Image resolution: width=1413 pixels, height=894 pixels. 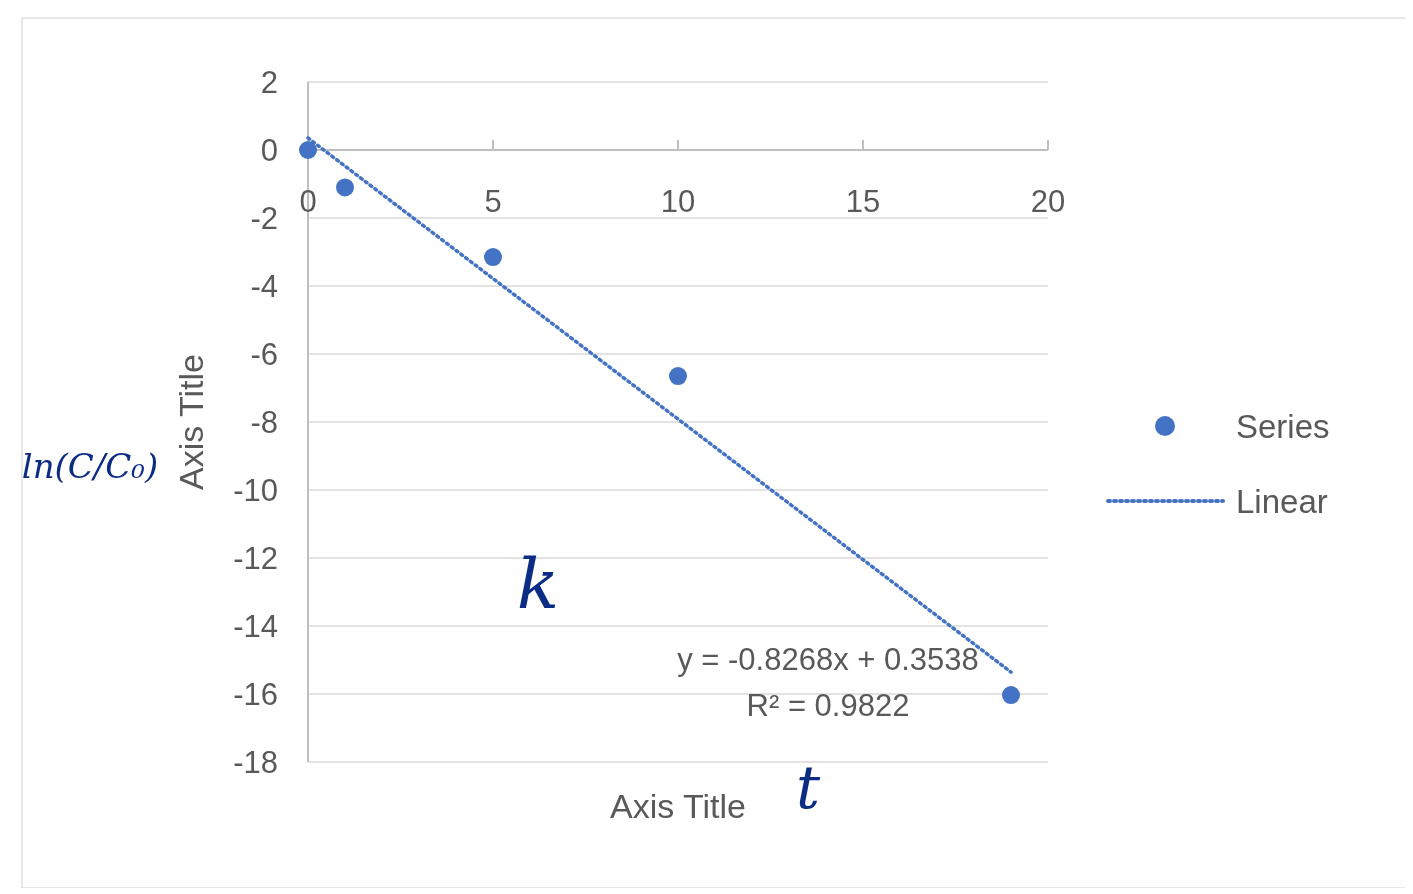 I want to click on y-tick-label: -12, so click(x=255, y=558).